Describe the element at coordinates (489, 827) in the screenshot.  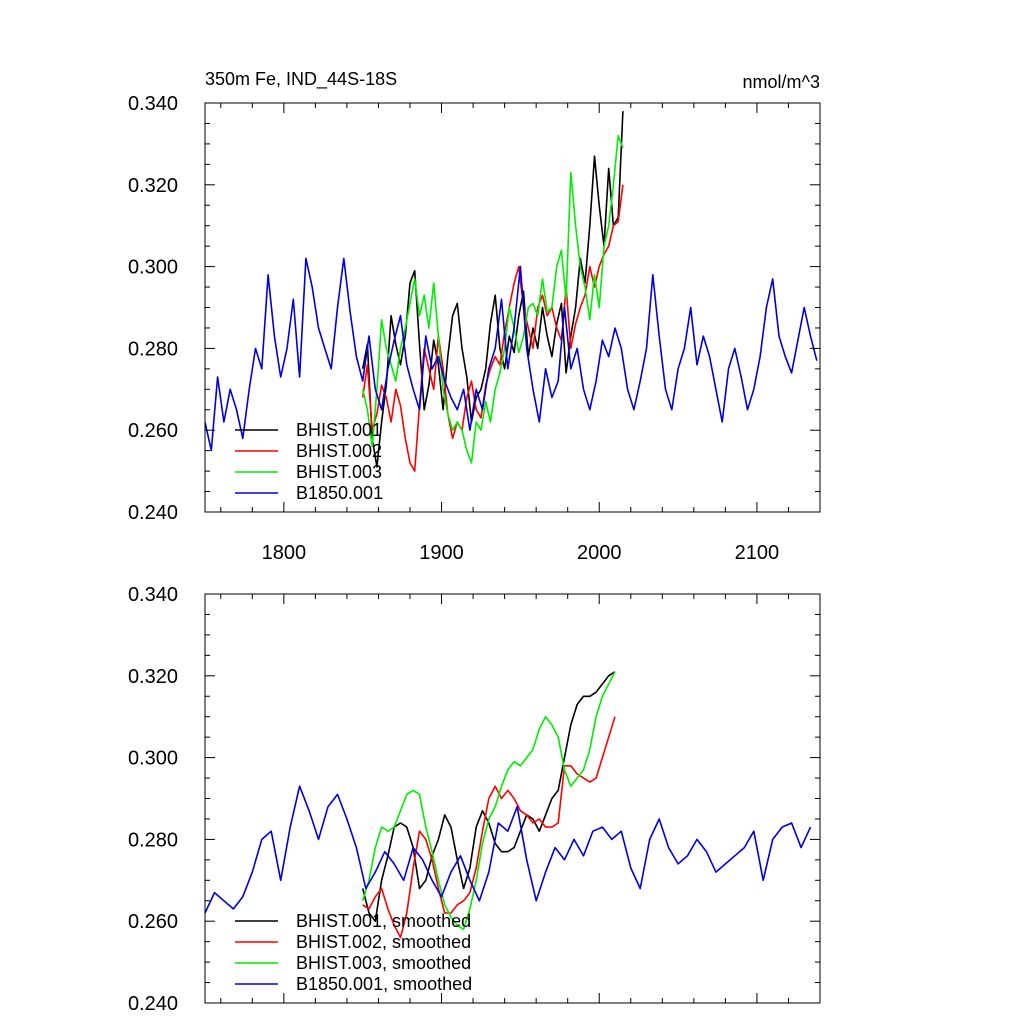
I see `series-line-bhist-002-smoothed` at that location.